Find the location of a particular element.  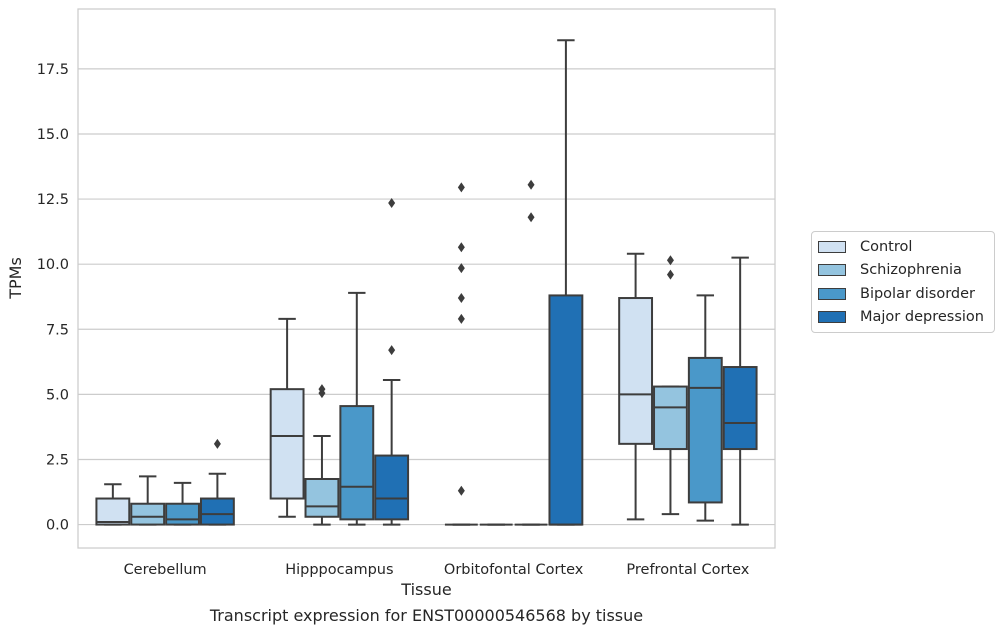

y-axis-title: TPMs is located at coordinates (15, 278).